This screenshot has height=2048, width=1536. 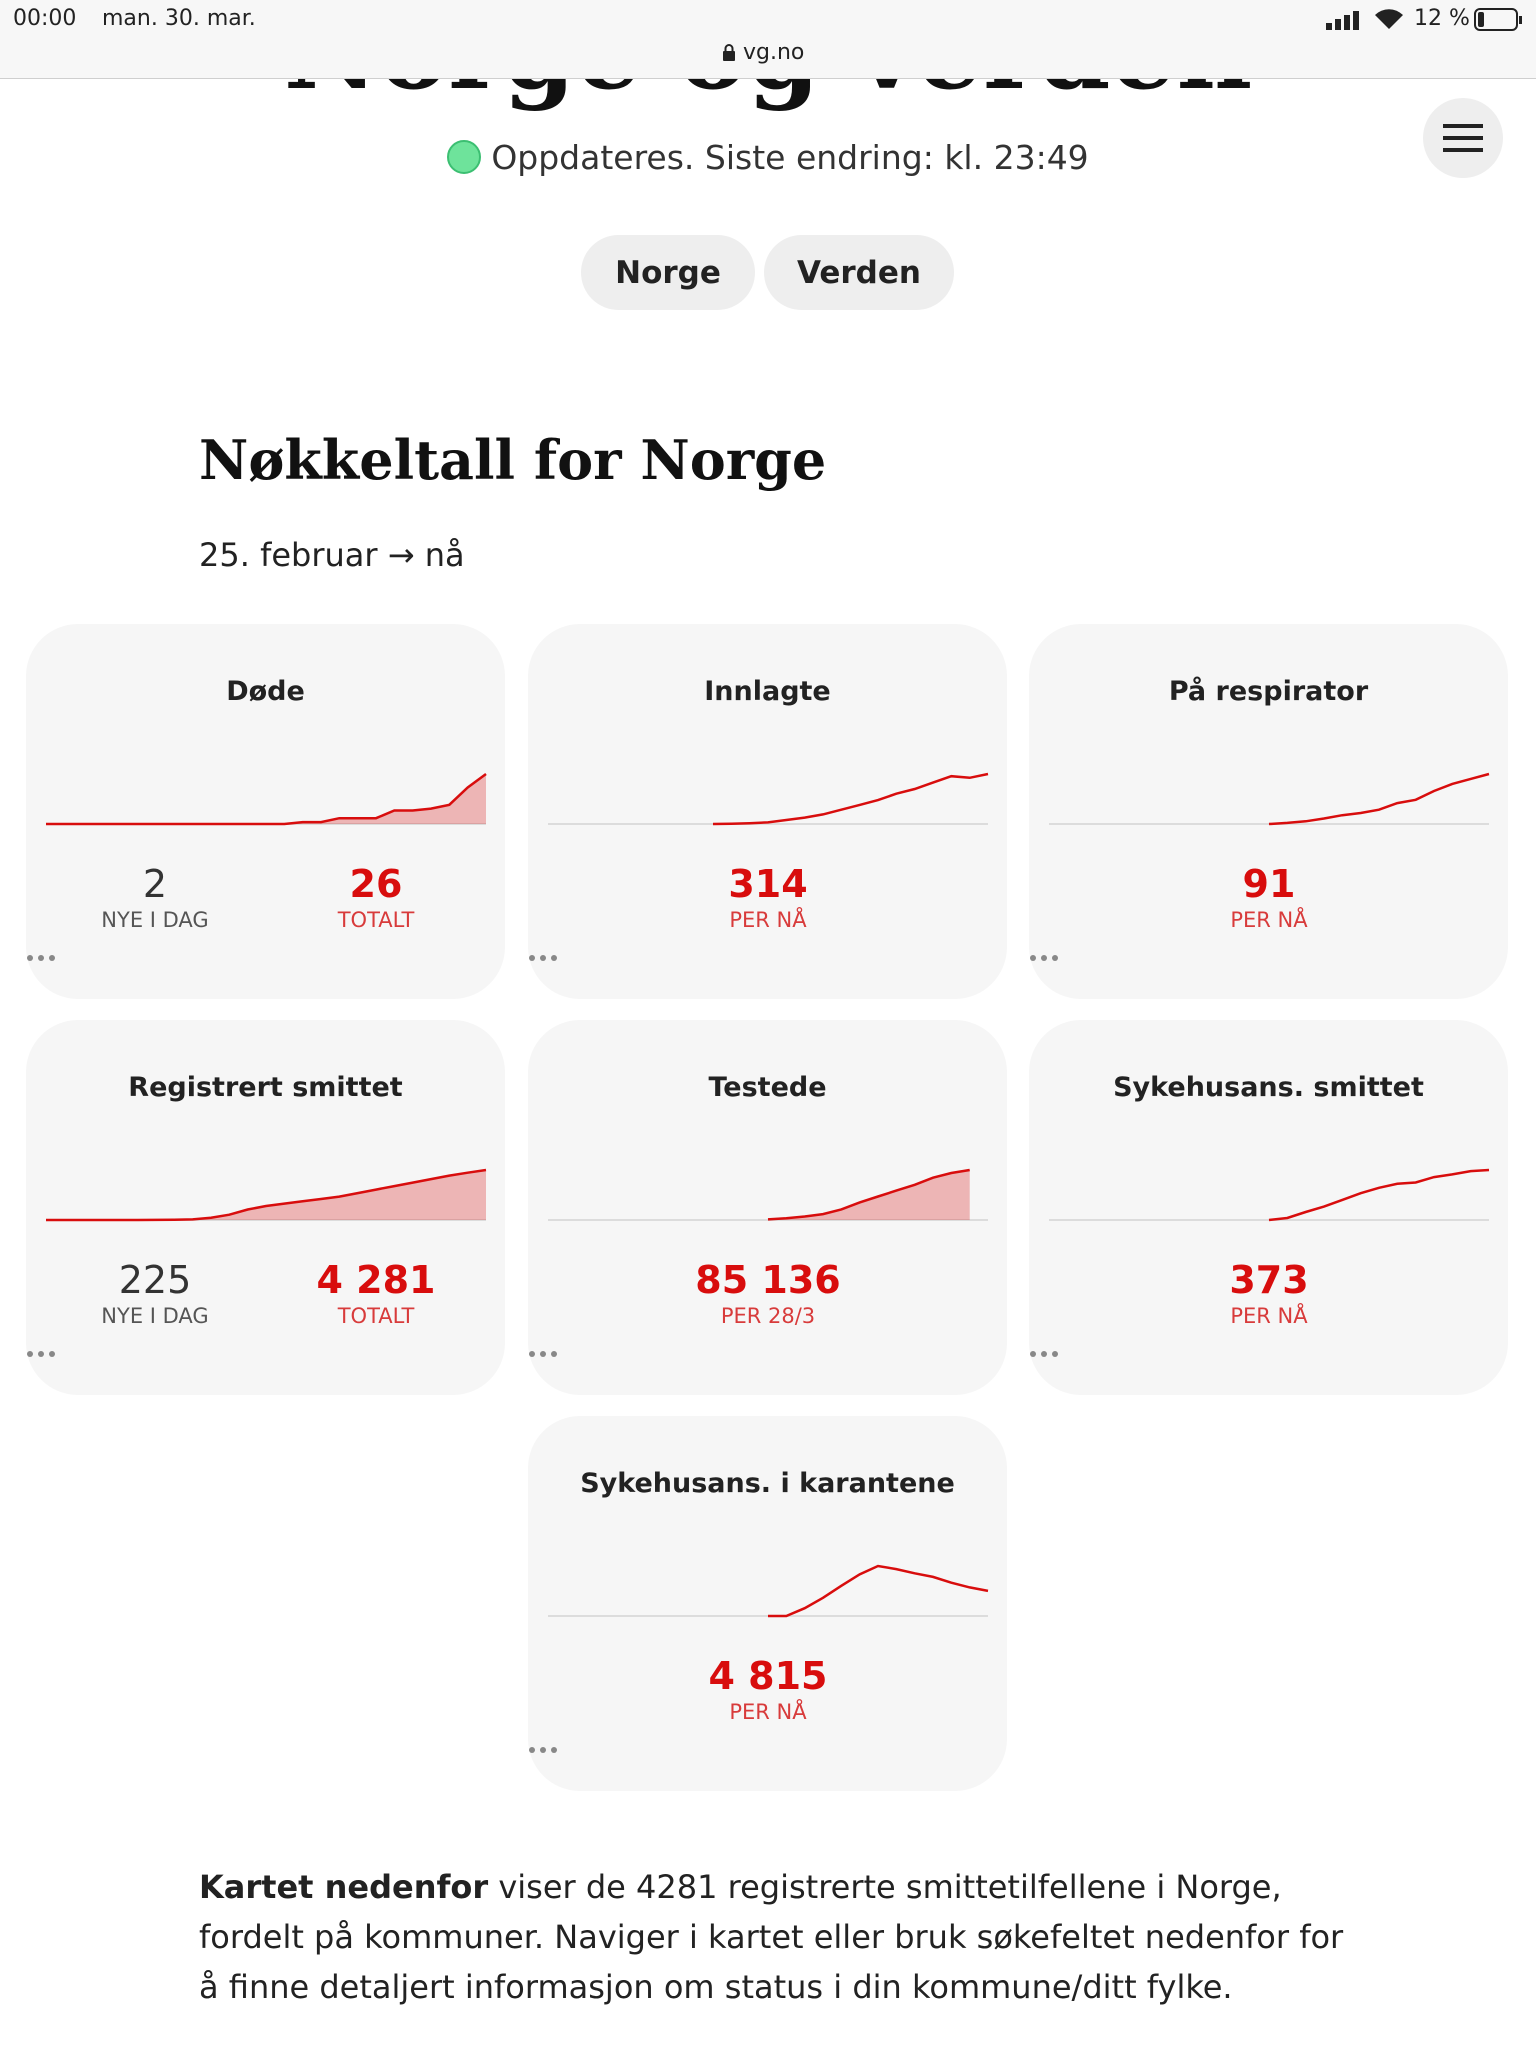 I want to click on stat: 4 815 PER NÅ, so click(x=768, y=1690).